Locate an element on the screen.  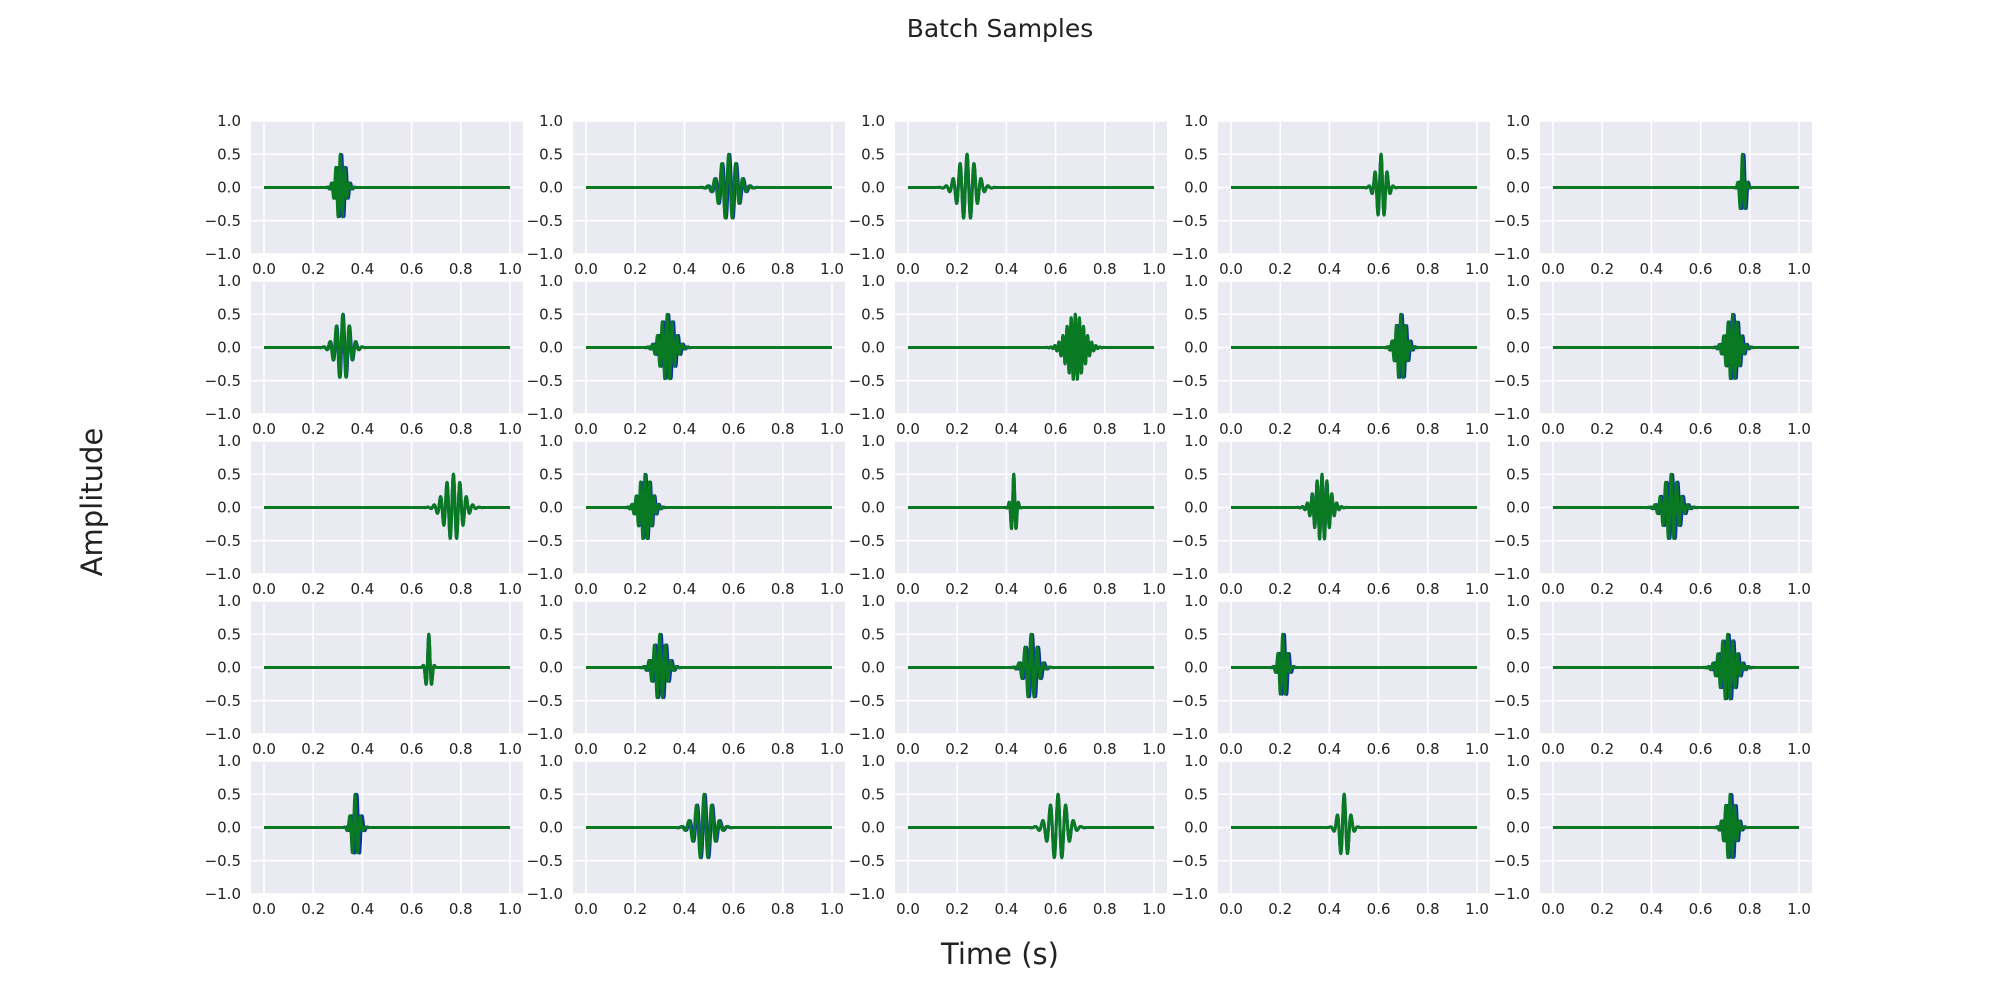
subplot-4-3: 0.0 0.2 0.4 0.6 0.8 1.0 1.0 0.5 0.0 −0.5 −1.0 is located at coordinates (1008, 675).